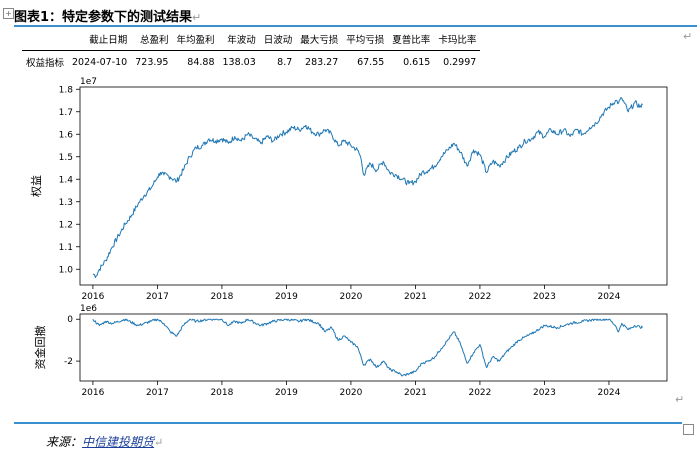  I want to click on plot-frame, so click(373, 347).